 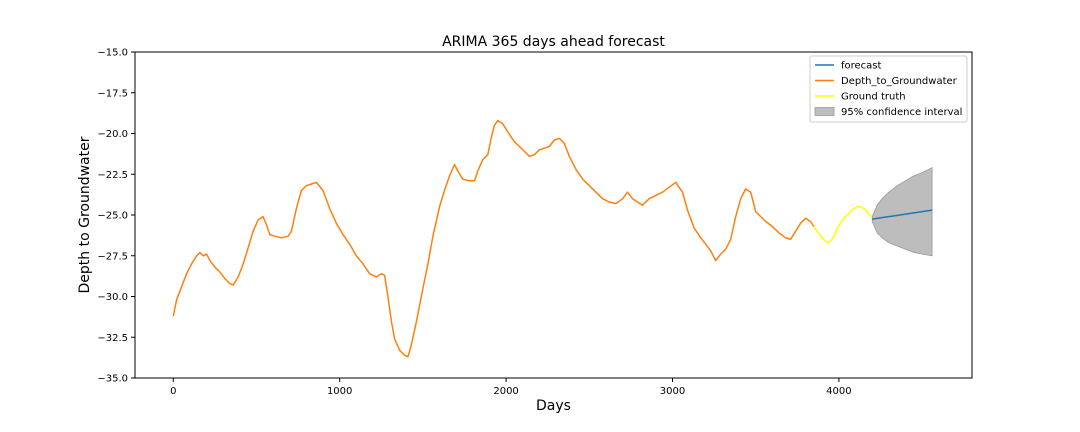 What do you see at coordinates (672, 391) in the screenshot?
I see `x-tick-label: 3000` at bounding box center [672, 391].